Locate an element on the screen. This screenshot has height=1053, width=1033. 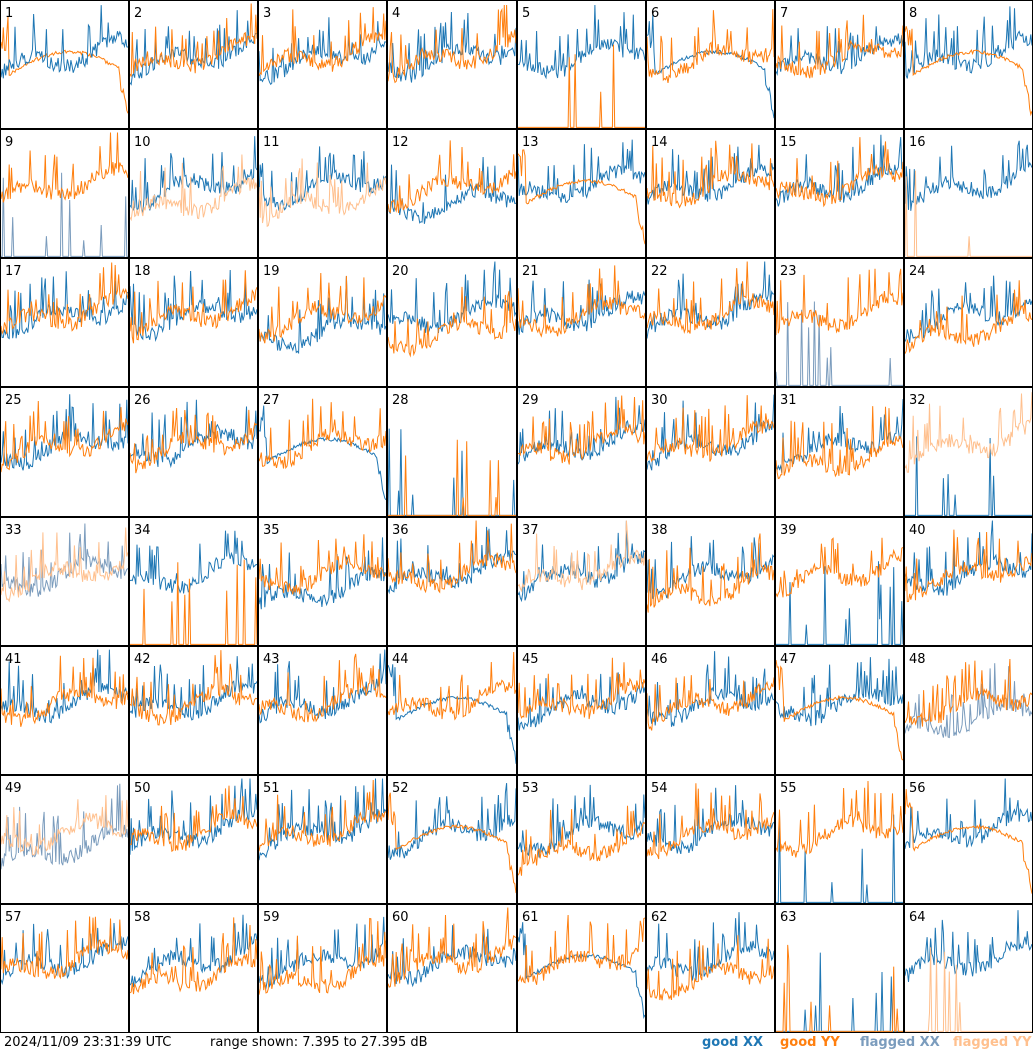
panel-label-27: 27 is located at coordinates (271, 400).